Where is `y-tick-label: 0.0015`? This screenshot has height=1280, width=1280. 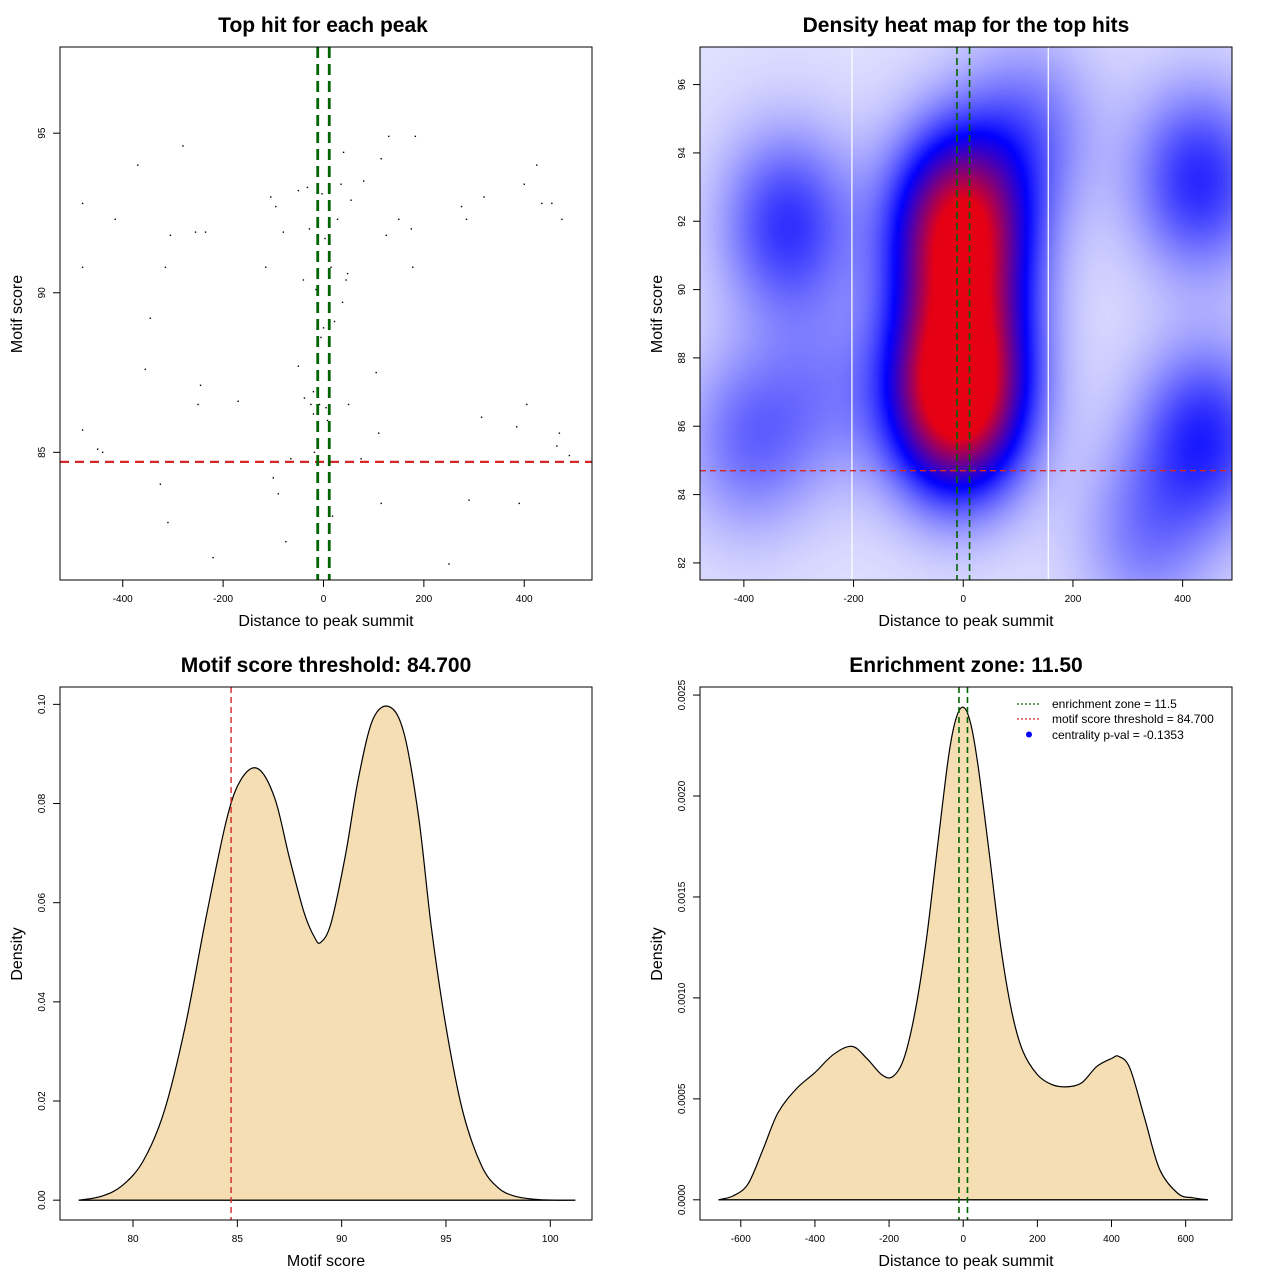 y-tick-label: 0.0015 is located at coordinates (682, 896).